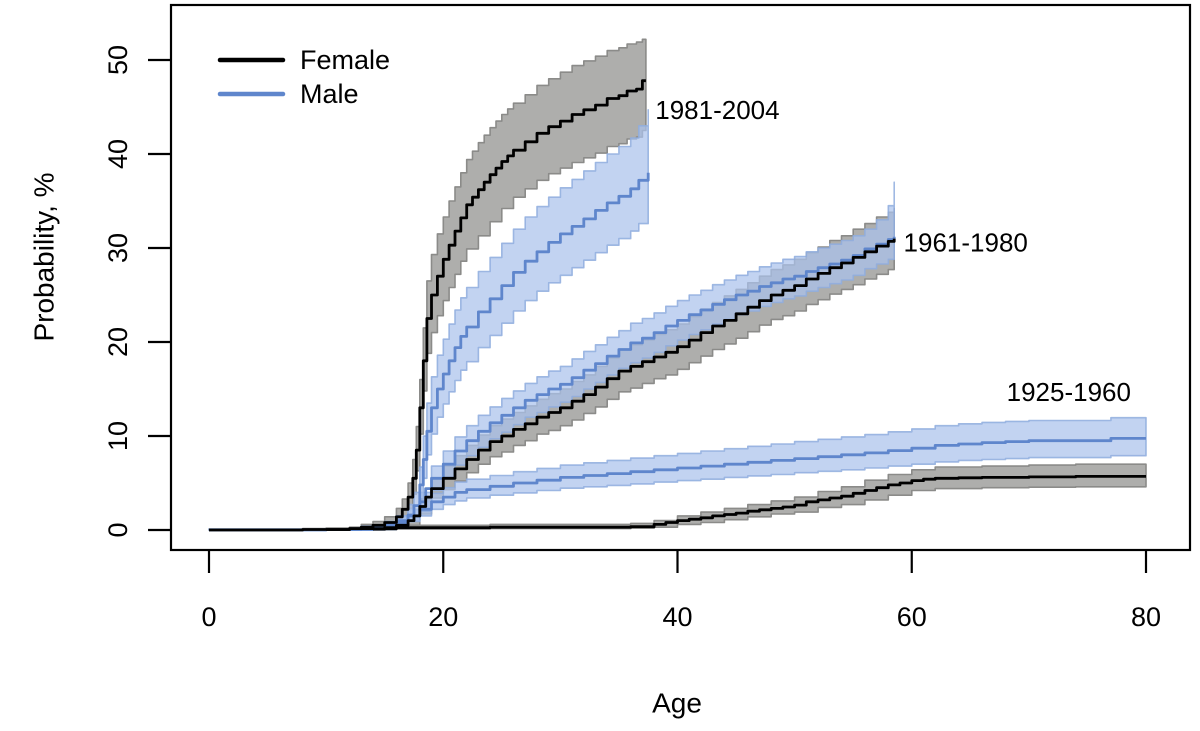  Describe the element at coordinates (677, 617) in the screenshot. I see `x-tick-label-40: 40` at that location.